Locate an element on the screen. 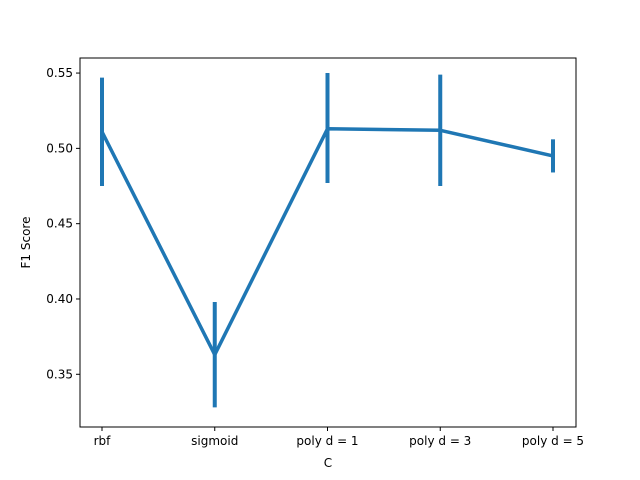 Image resolution: width=640 pixels, height=480 pixels. y-tick-label: 0.55 is located at coordinates (59, 73).